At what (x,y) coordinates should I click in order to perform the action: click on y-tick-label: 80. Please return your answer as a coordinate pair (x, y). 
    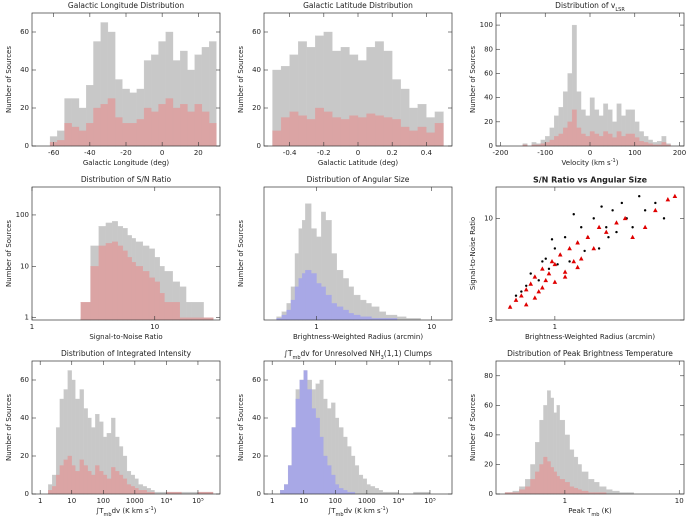
    Looking at the image, I should click on (488, 376).